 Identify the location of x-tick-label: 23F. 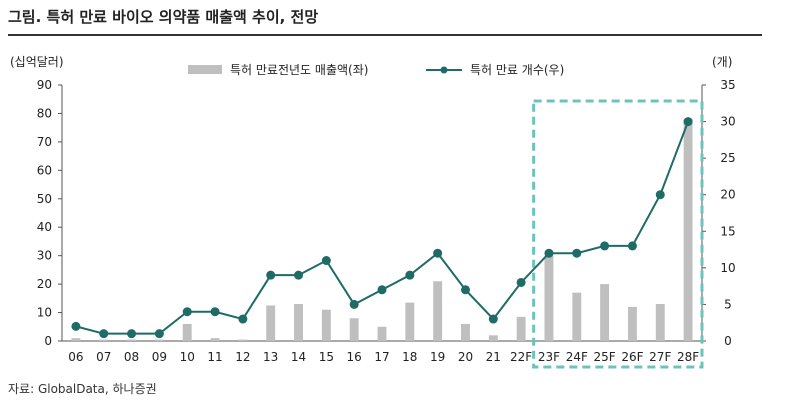
(549, 357).